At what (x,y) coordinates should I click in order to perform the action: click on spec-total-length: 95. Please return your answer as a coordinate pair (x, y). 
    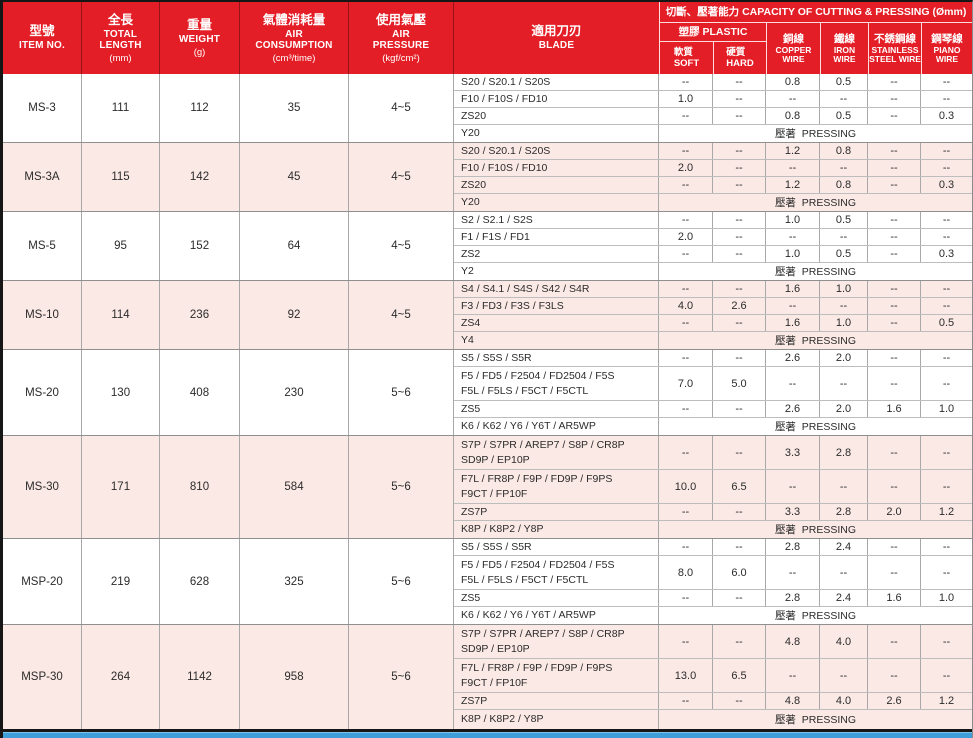
    Looking at the image, I should click on (121, 246).